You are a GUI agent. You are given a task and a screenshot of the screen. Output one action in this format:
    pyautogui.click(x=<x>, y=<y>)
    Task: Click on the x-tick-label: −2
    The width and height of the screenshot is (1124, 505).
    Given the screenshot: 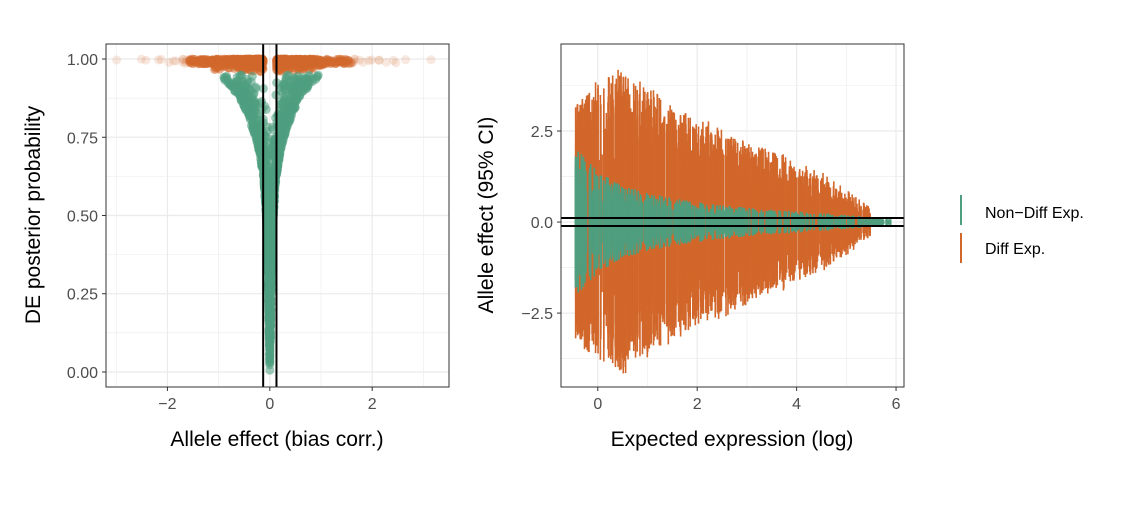 What is the action you would take?
    pyautogui.click(x=167, y=404)
    